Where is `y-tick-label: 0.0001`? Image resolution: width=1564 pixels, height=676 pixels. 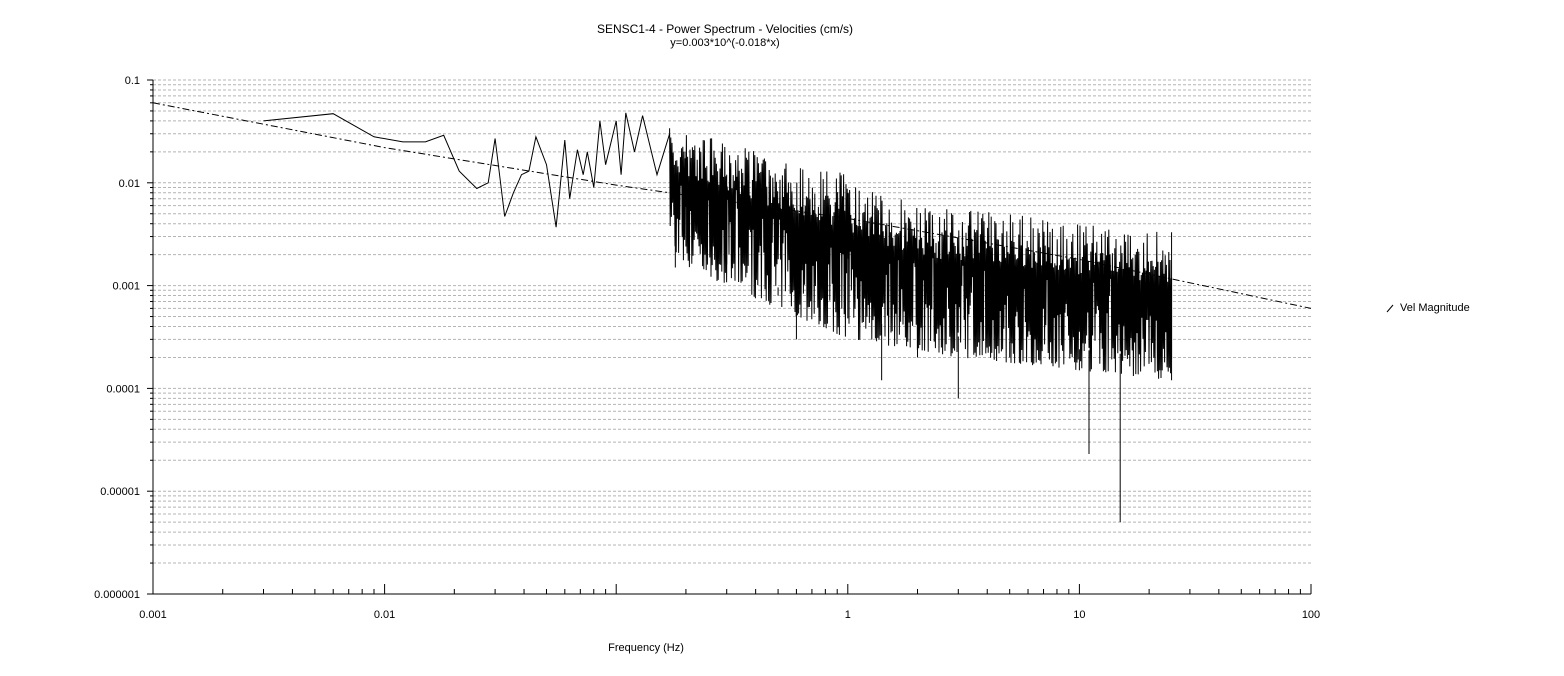 y-tick-label: 0.0001 is located at coordinates (123, 389).